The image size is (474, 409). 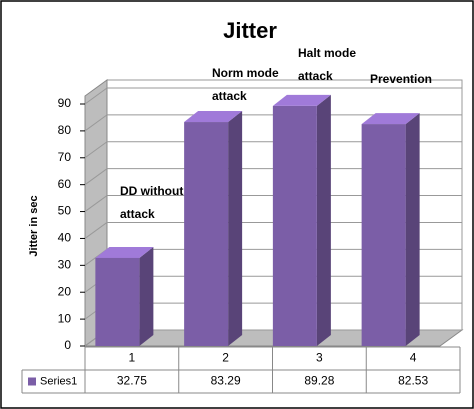 I want to click on x-tick-label: 3, so click(x=319, y=358).